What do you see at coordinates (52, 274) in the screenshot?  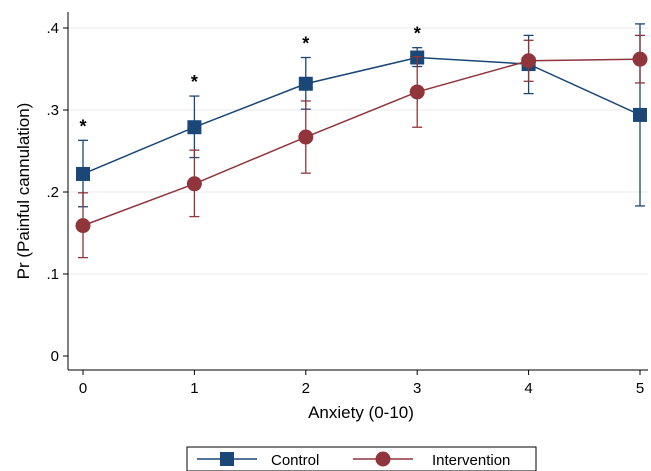 I see `y-tick-label: .1` at bounding box center [52, 274].